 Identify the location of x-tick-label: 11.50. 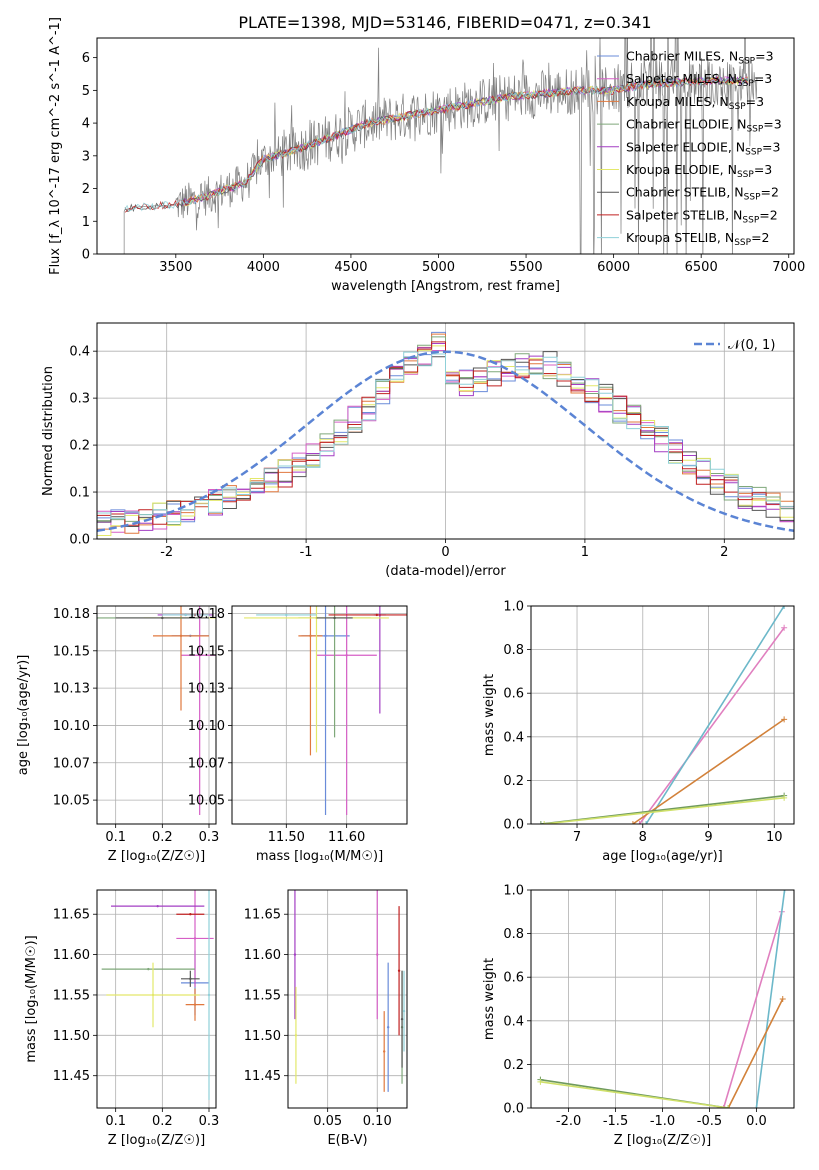
(286, 837).